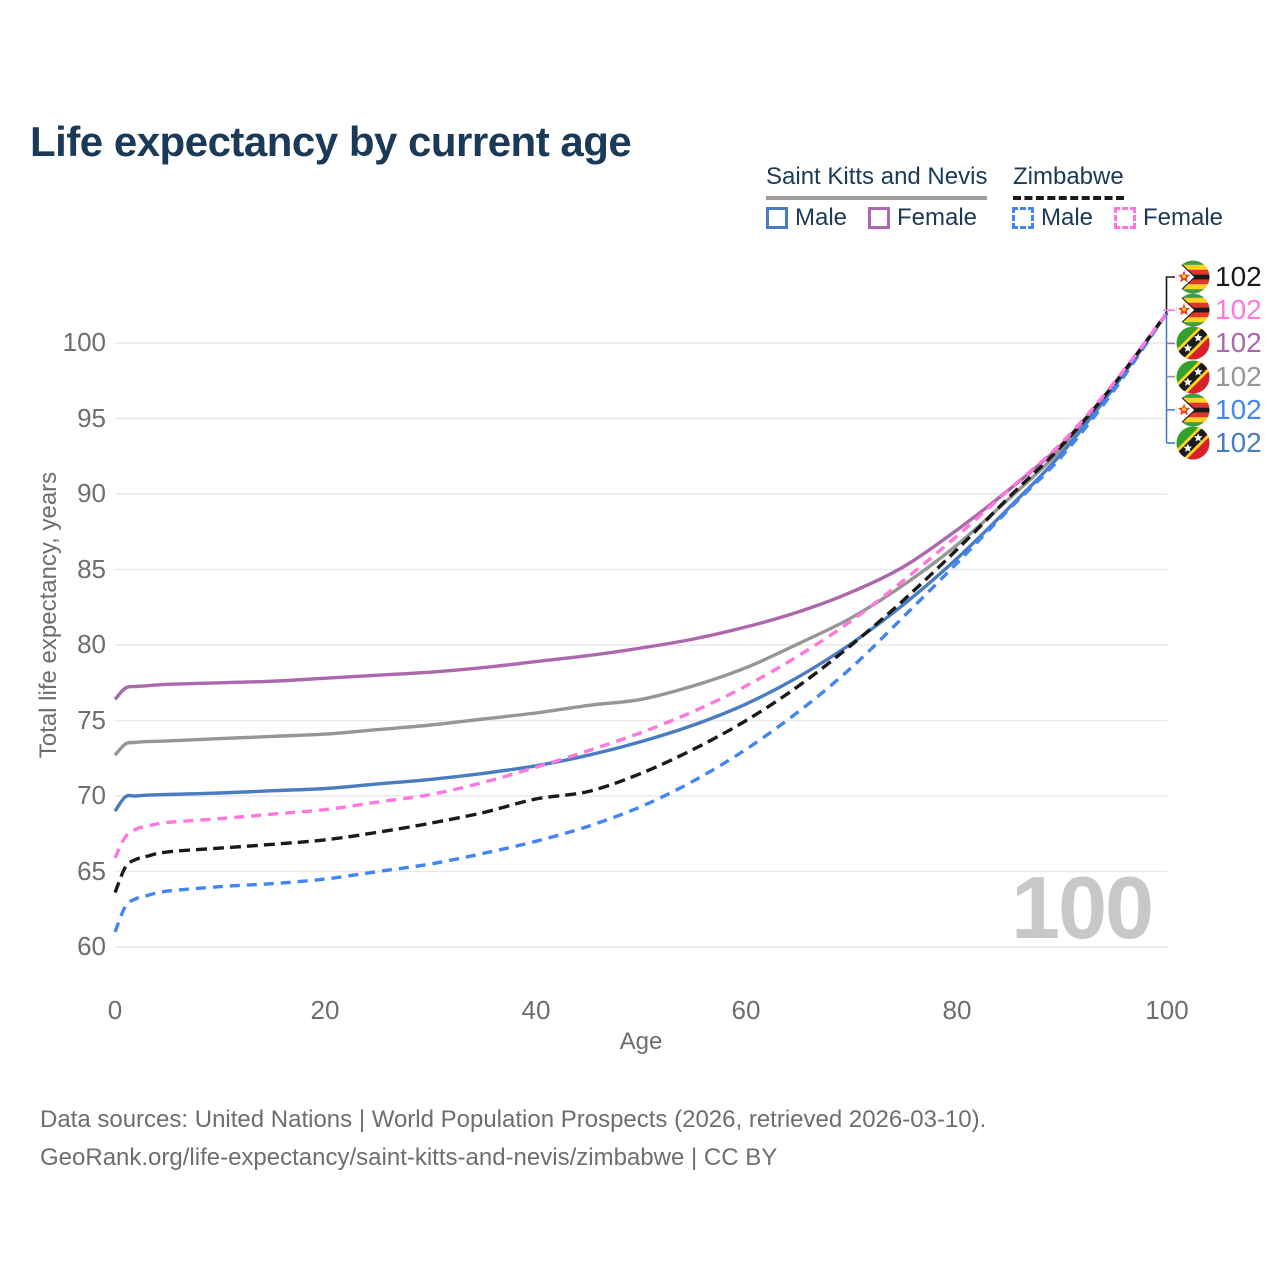 The width and height of the screenshot is (1280, 1280). I want to click on y-tick-label-100: 100, so click(84, 342).